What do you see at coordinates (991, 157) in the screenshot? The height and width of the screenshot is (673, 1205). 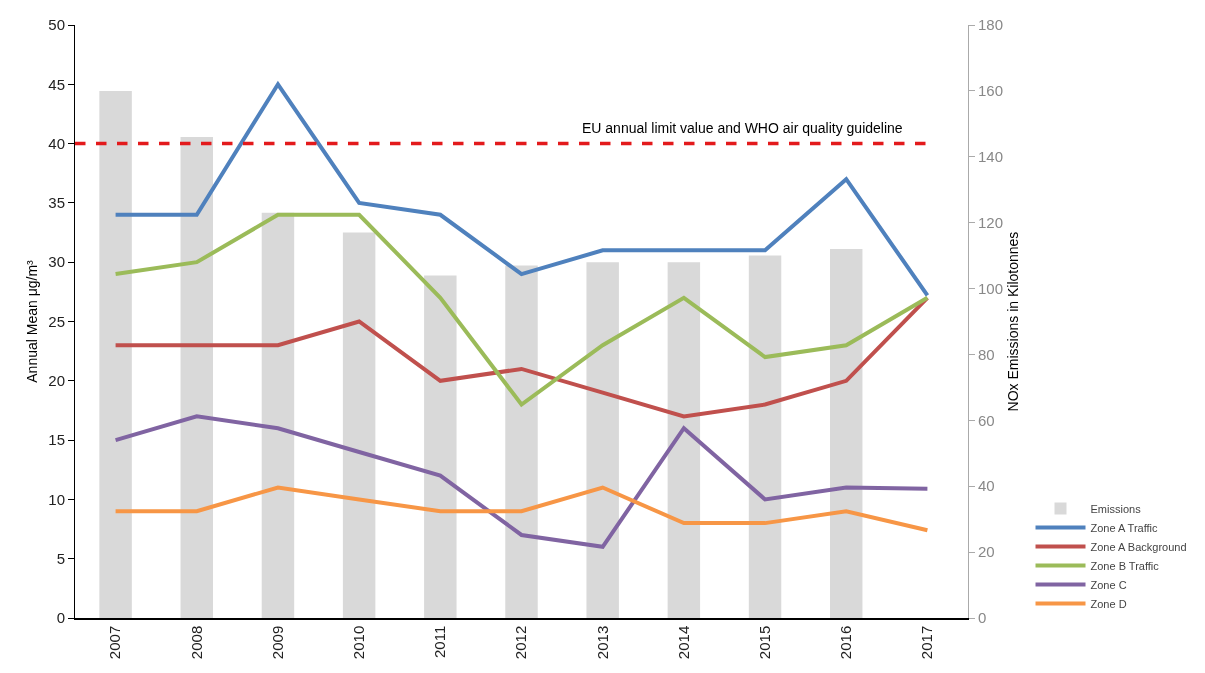 I see `y2-tick-label: 140` at bounding box center [991, 157].